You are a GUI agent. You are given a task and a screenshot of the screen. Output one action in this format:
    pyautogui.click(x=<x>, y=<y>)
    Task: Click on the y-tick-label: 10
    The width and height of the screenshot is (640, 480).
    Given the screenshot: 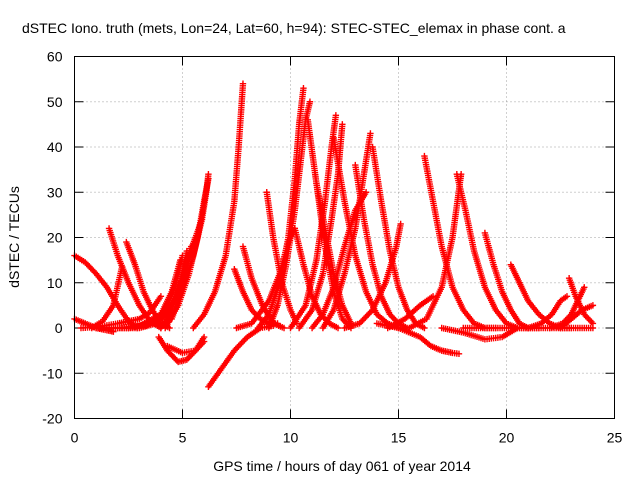 What is the action you would take?
    pyautogui.click(x=55, y=283)
    